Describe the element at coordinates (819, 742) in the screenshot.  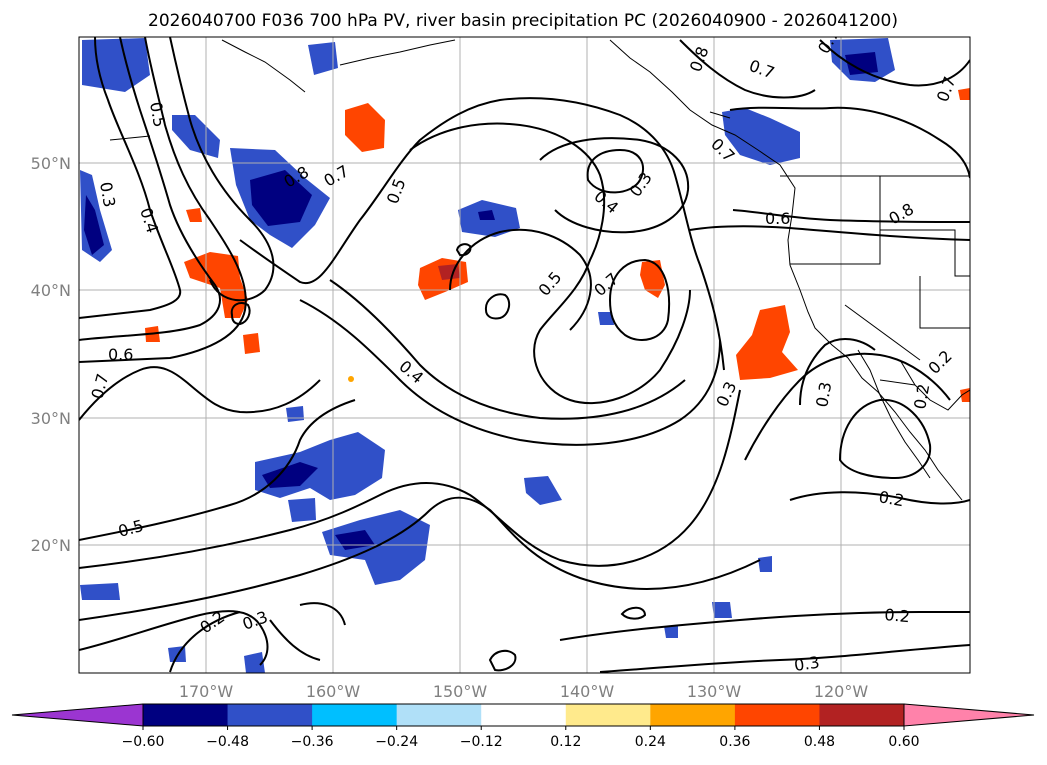
I see `colorbar-tick-label: 0.48` at that location.